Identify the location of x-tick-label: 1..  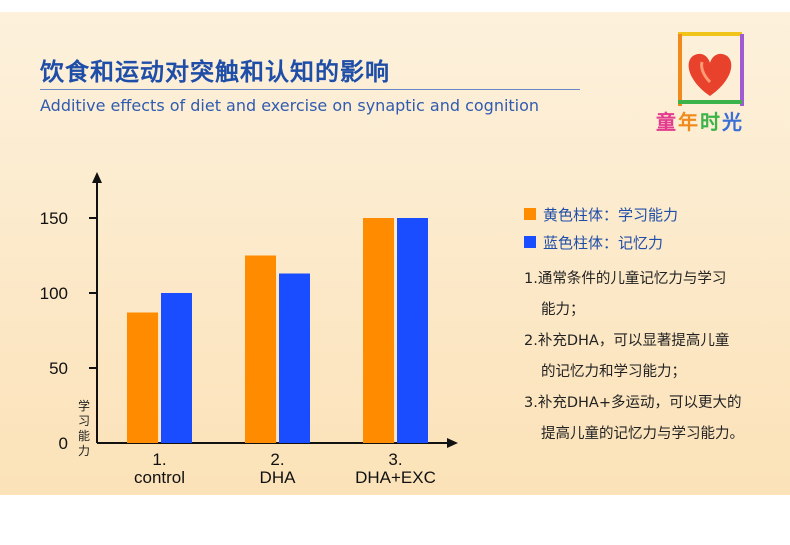
(159, 459).